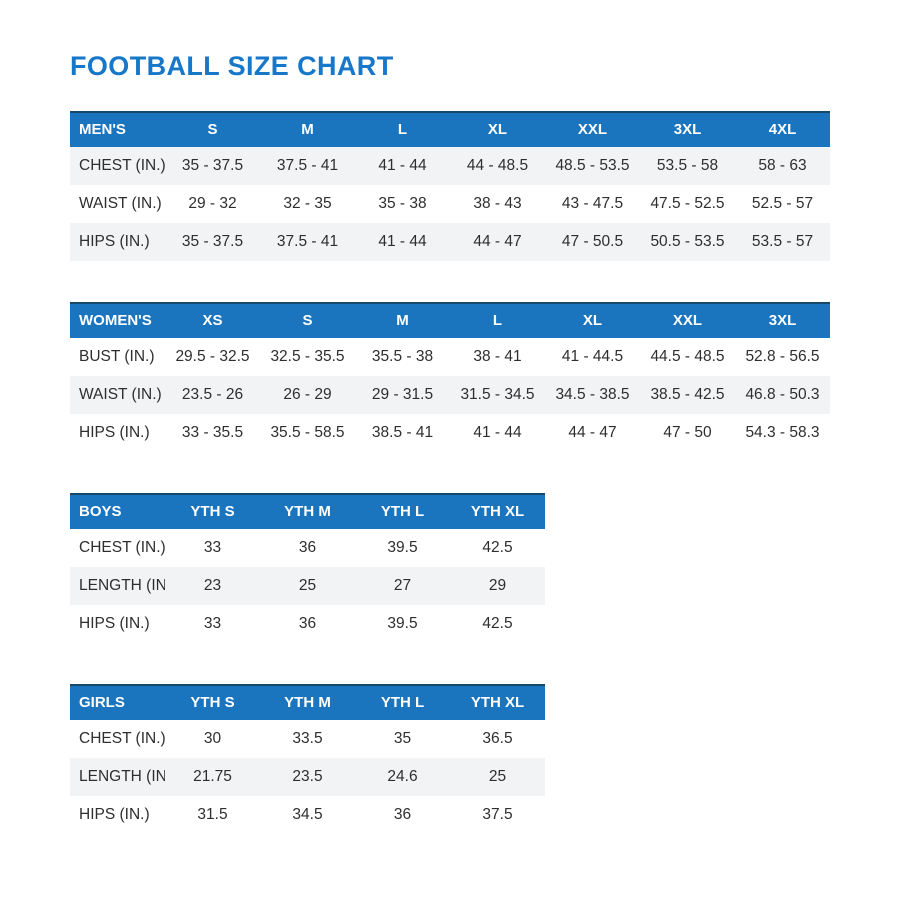  I want to click on value-cell: 32.5 - 35.5, so click(307, 356).